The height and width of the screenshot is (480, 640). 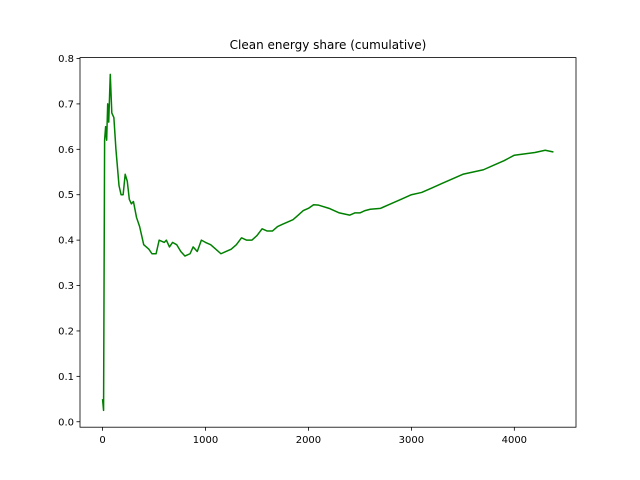 I want to click on y-tick-label: 0.5, so click(x=66, y=195).